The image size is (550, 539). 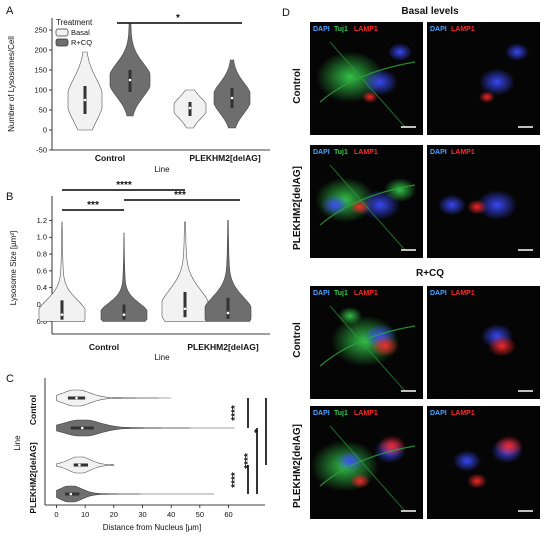 I want to click on panel-c-xtick-label: 30, so click(x=142, y=514).